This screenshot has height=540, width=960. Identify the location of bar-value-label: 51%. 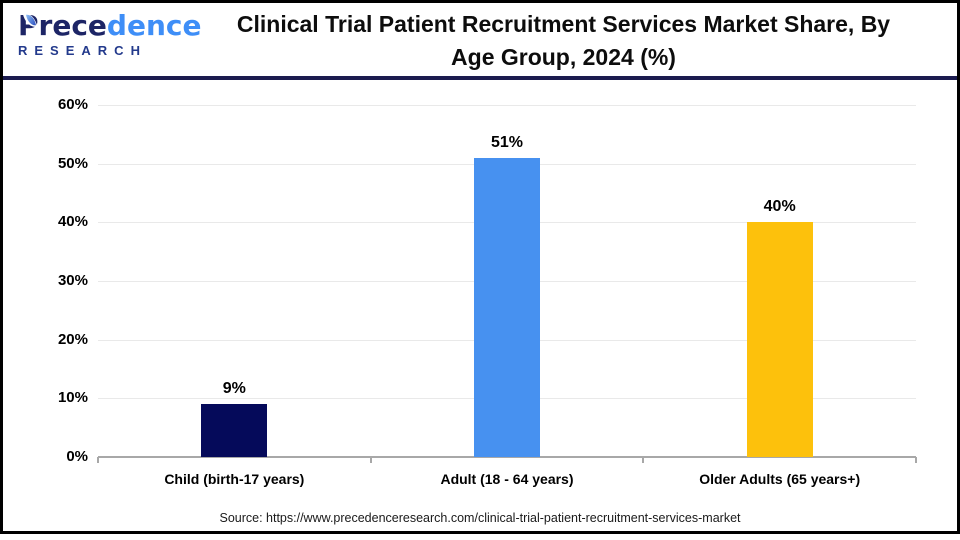
(507, 142).